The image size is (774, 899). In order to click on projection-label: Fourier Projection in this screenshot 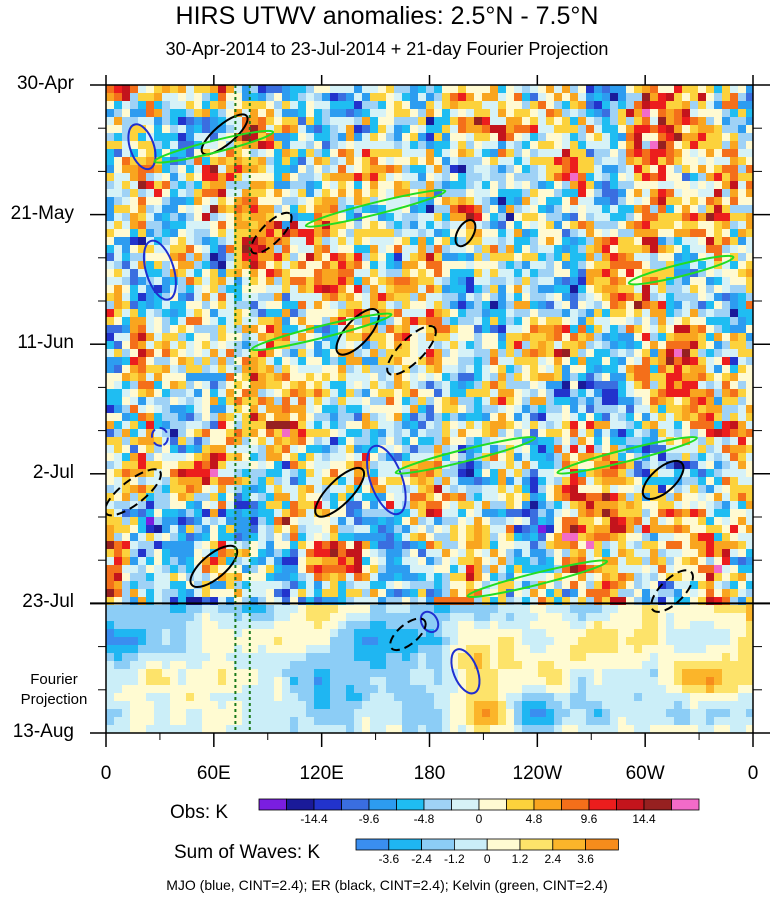, I will do `click(54, 690)`.